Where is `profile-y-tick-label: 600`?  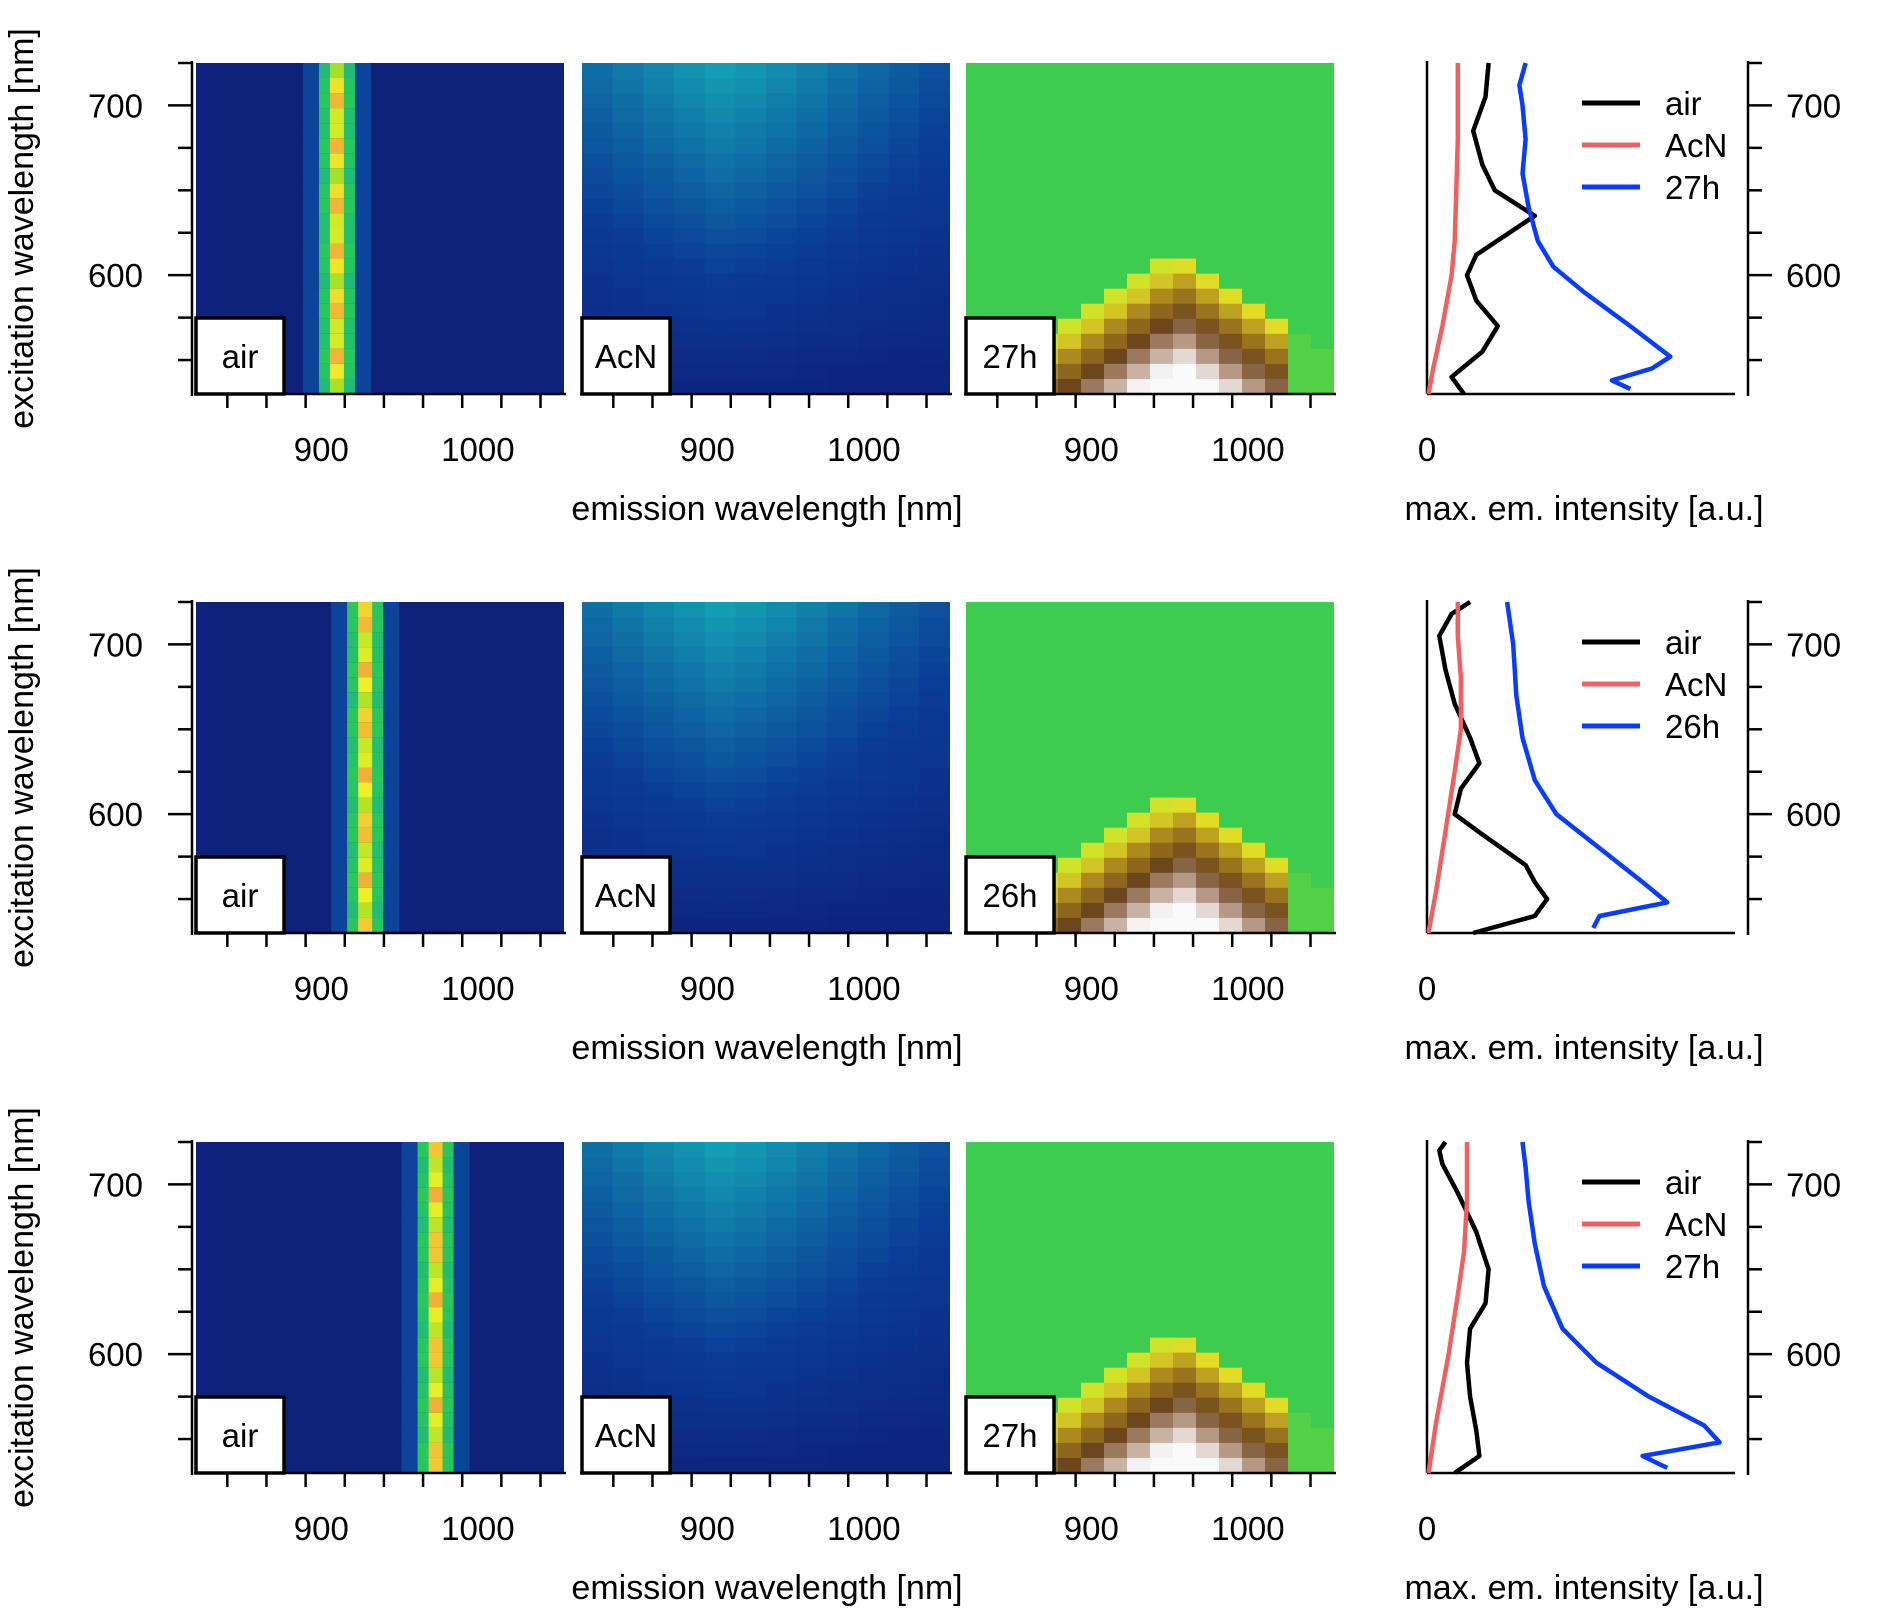
profile-y-tick-label: 600 is located at coordinates (1813, 1354).